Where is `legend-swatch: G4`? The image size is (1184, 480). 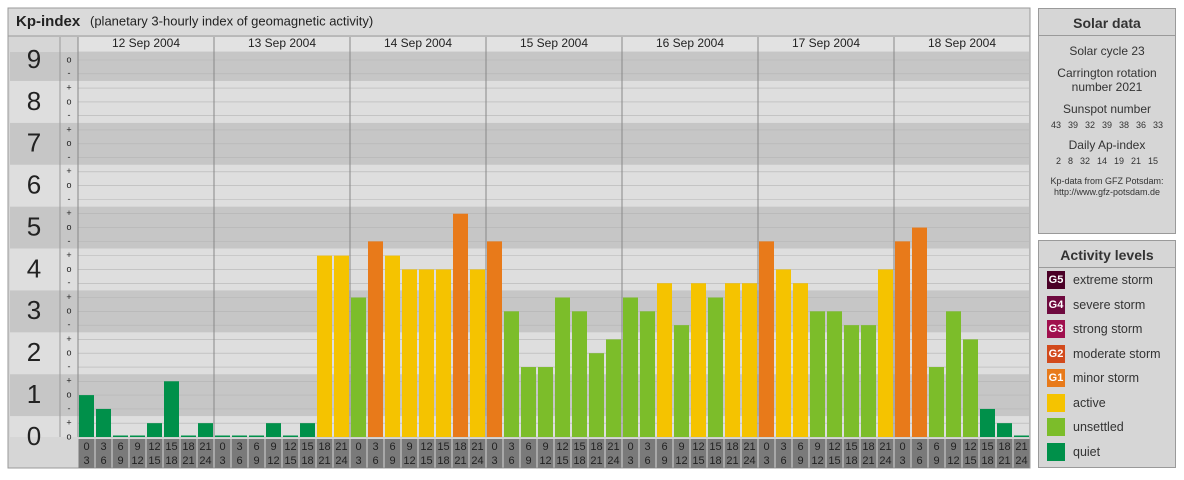
legend-swatch: G4 is located at coordinates (1056, 304).